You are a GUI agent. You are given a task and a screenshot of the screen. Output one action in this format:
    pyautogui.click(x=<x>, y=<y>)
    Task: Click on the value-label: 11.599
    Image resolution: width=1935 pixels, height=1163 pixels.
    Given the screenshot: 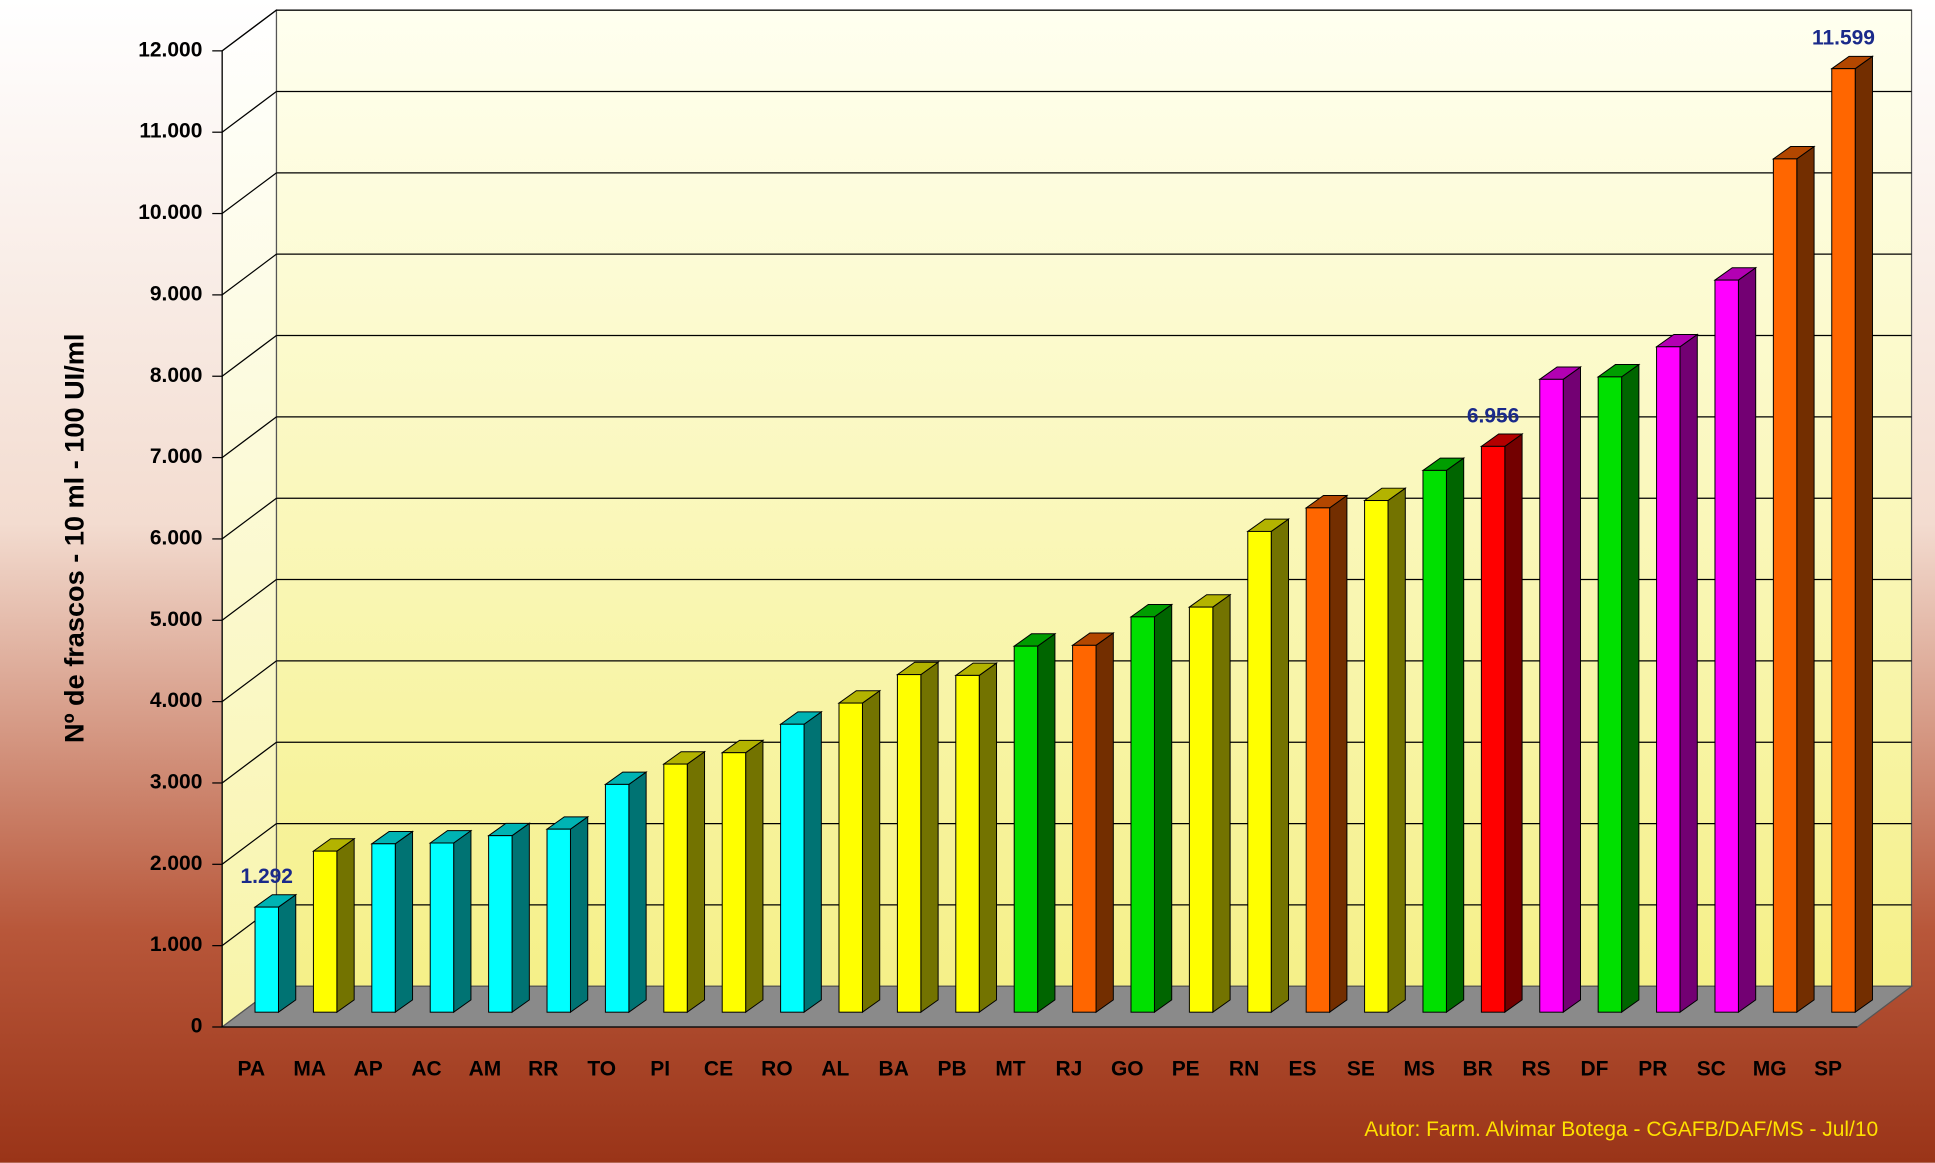 What is the action you would take?
    pyautogui.click(x=1843, y=38)
    